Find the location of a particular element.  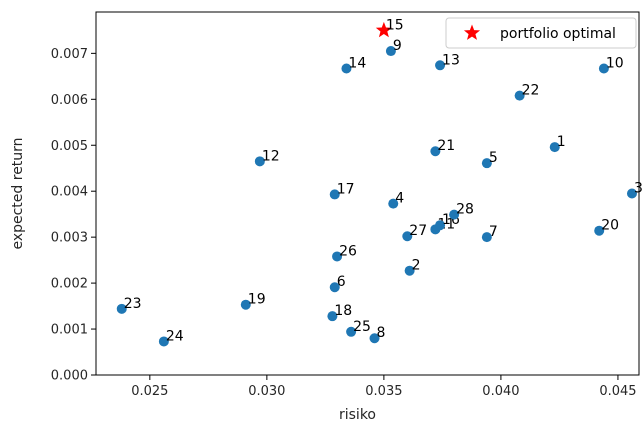

x-tick-label: 0.045 is located at coordinates (617, 391).